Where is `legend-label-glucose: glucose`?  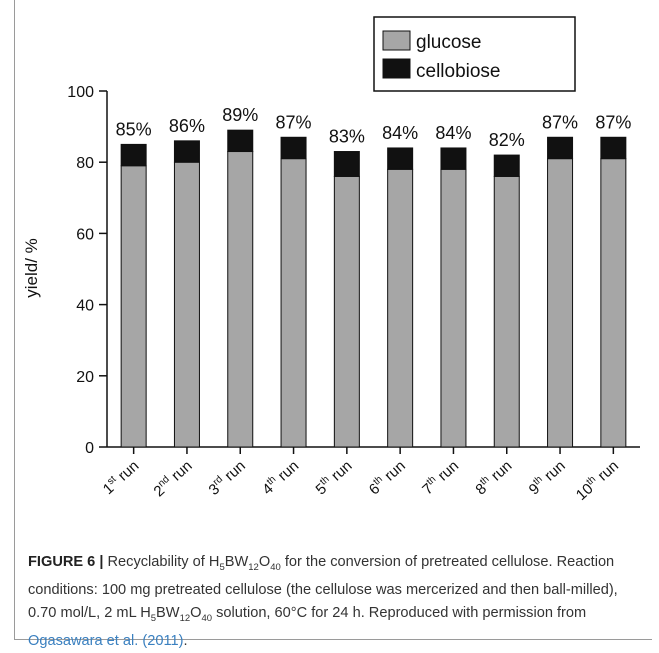
legend-label-glucose: glucose is located at coordinates (449, 42).